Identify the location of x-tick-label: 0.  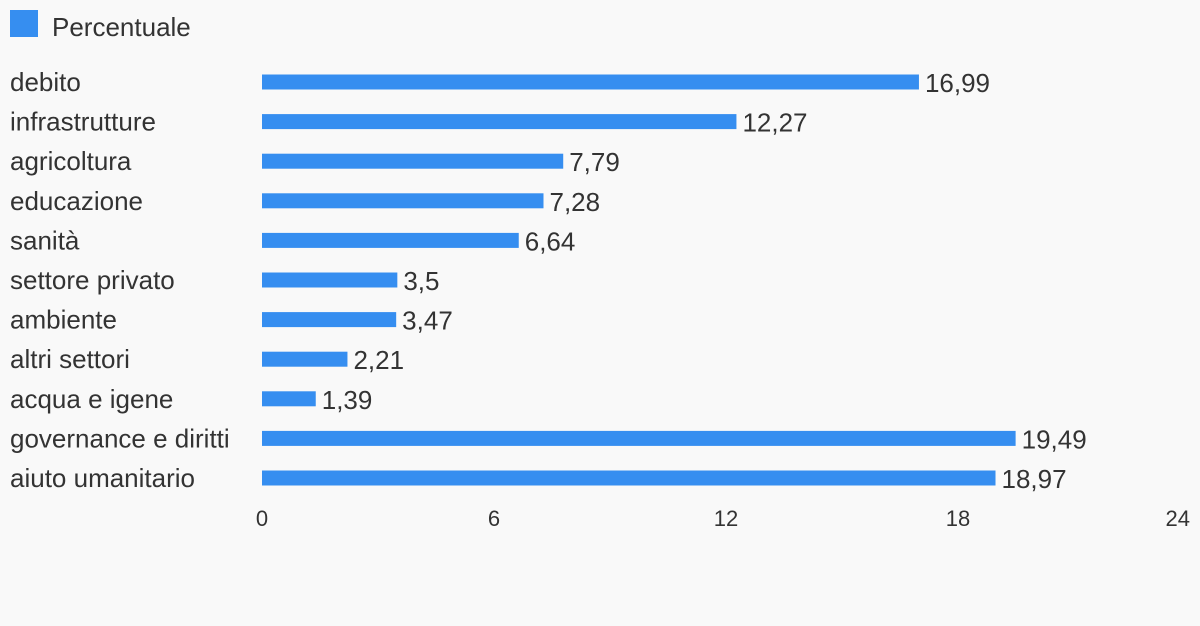
(262, 518).